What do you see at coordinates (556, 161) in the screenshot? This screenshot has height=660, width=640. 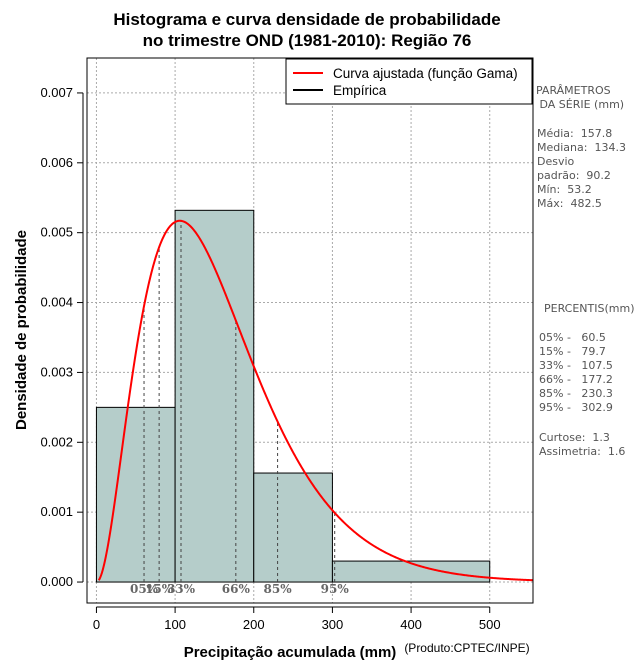 I see `param-stddev-label: Desvio` at bounding box center [556, 161].